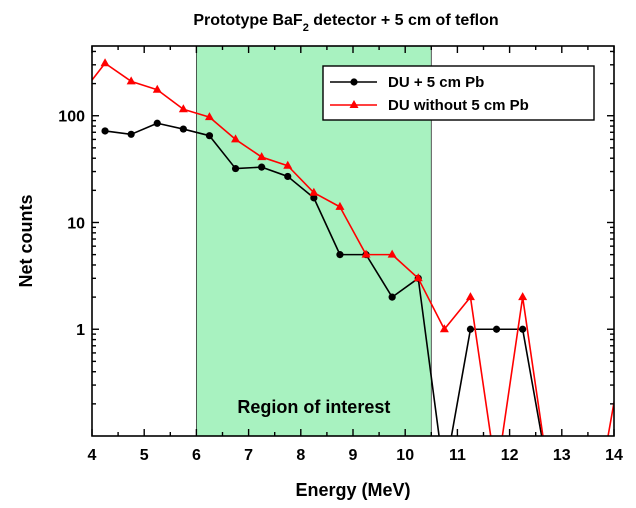  What do you see at coordinates (92, 455) in the screenshot?
I see `x-tick-label: 4` at bounding box center [92, 455].